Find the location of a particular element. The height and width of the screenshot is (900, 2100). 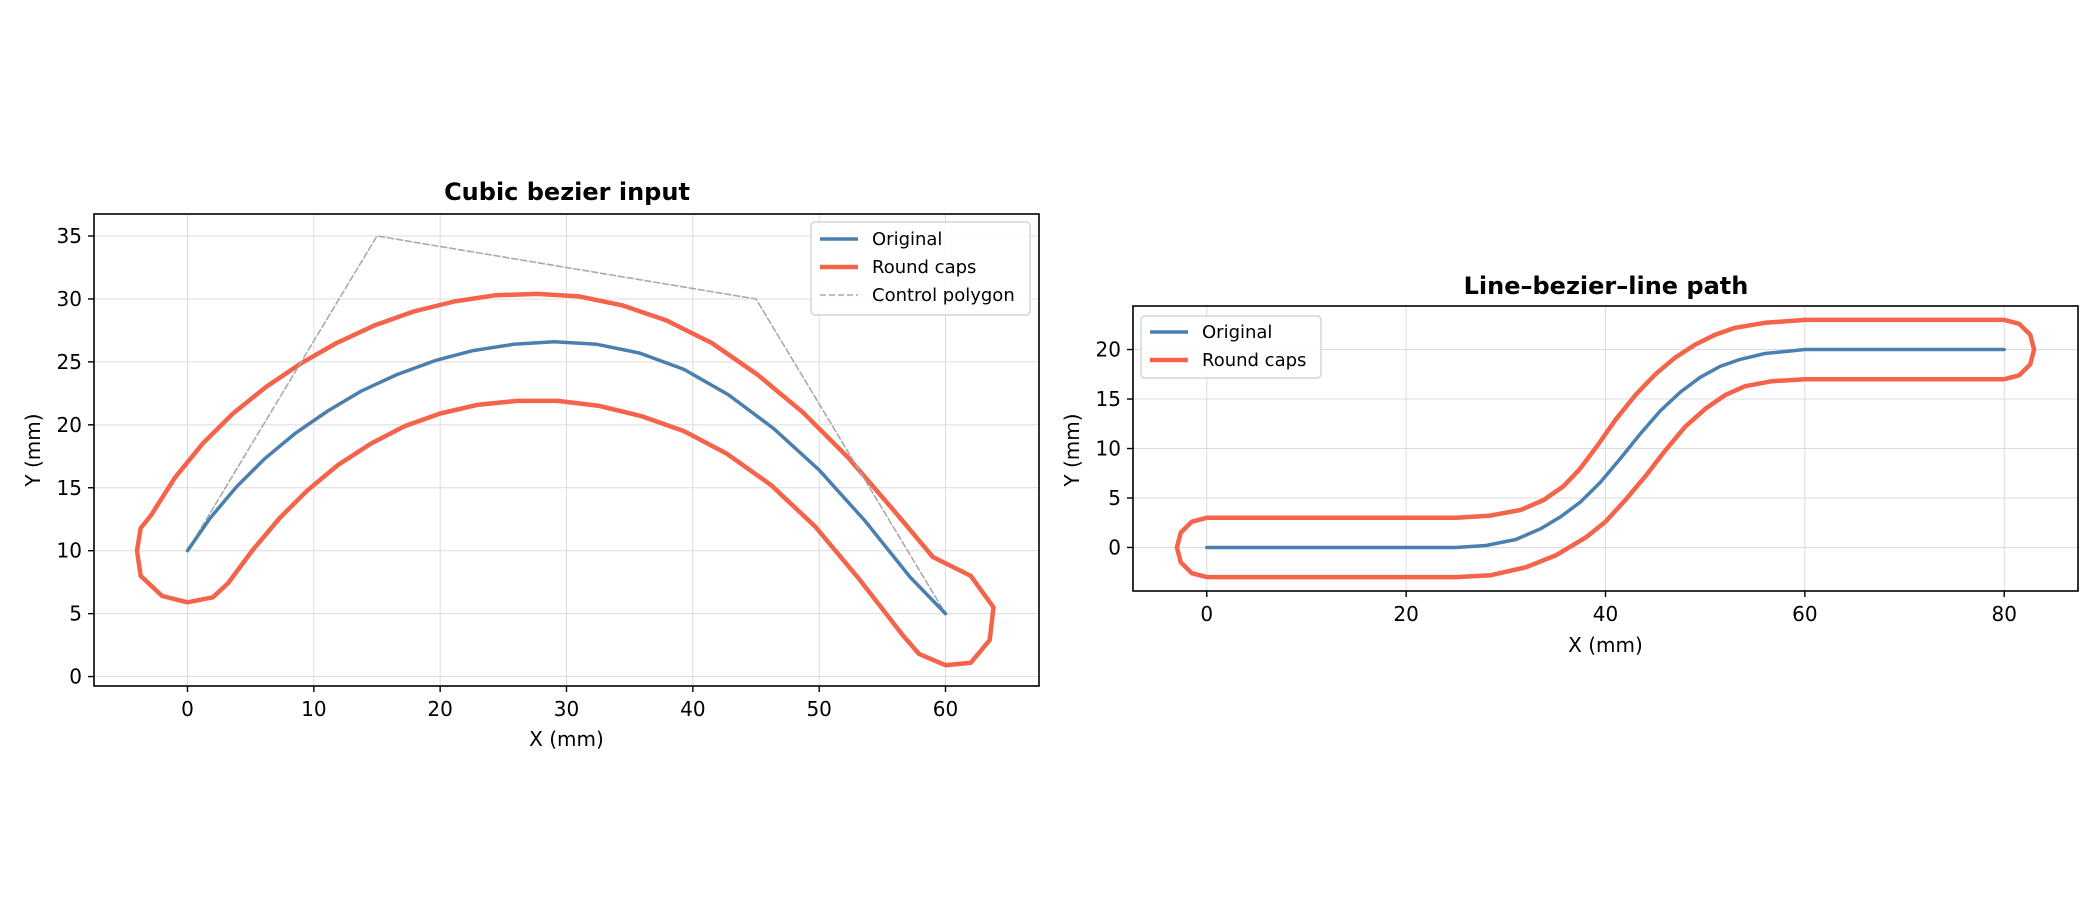

y-tick-label: 30 is located at coordinates (69, 299).